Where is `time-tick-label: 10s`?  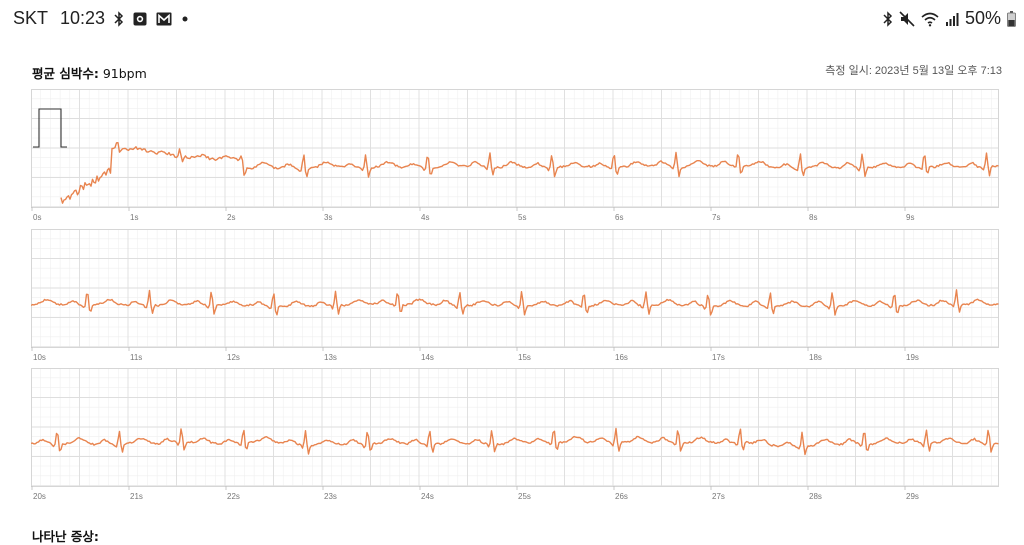 time-tick-label: 10s is located at coordinates (39, 357).